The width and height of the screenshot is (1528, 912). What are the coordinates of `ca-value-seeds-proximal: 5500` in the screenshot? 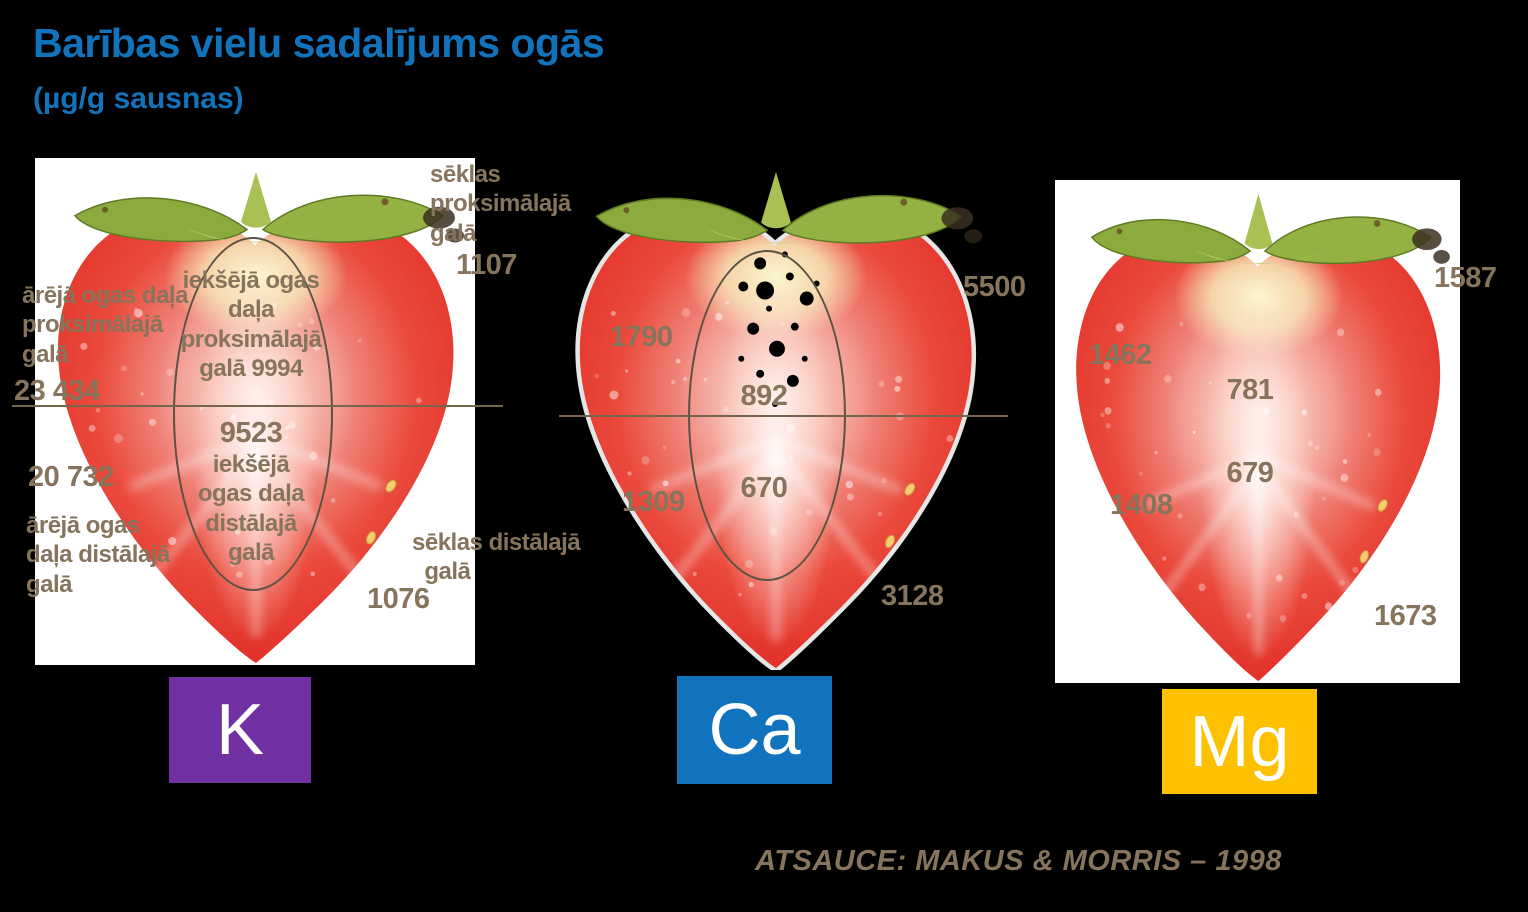 It's located at (994, 287).